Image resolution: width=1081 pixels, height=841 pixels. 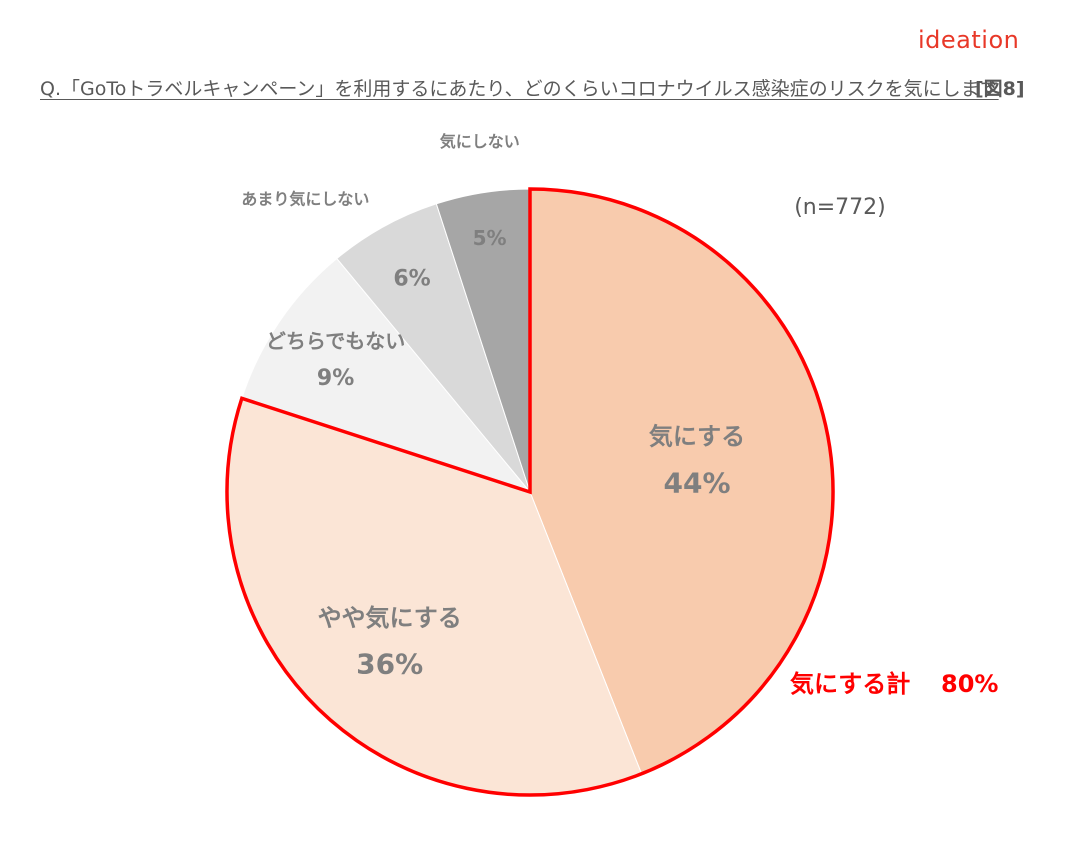 I want to click on highlight-total-value: 80%, so click(x=969, y=684).